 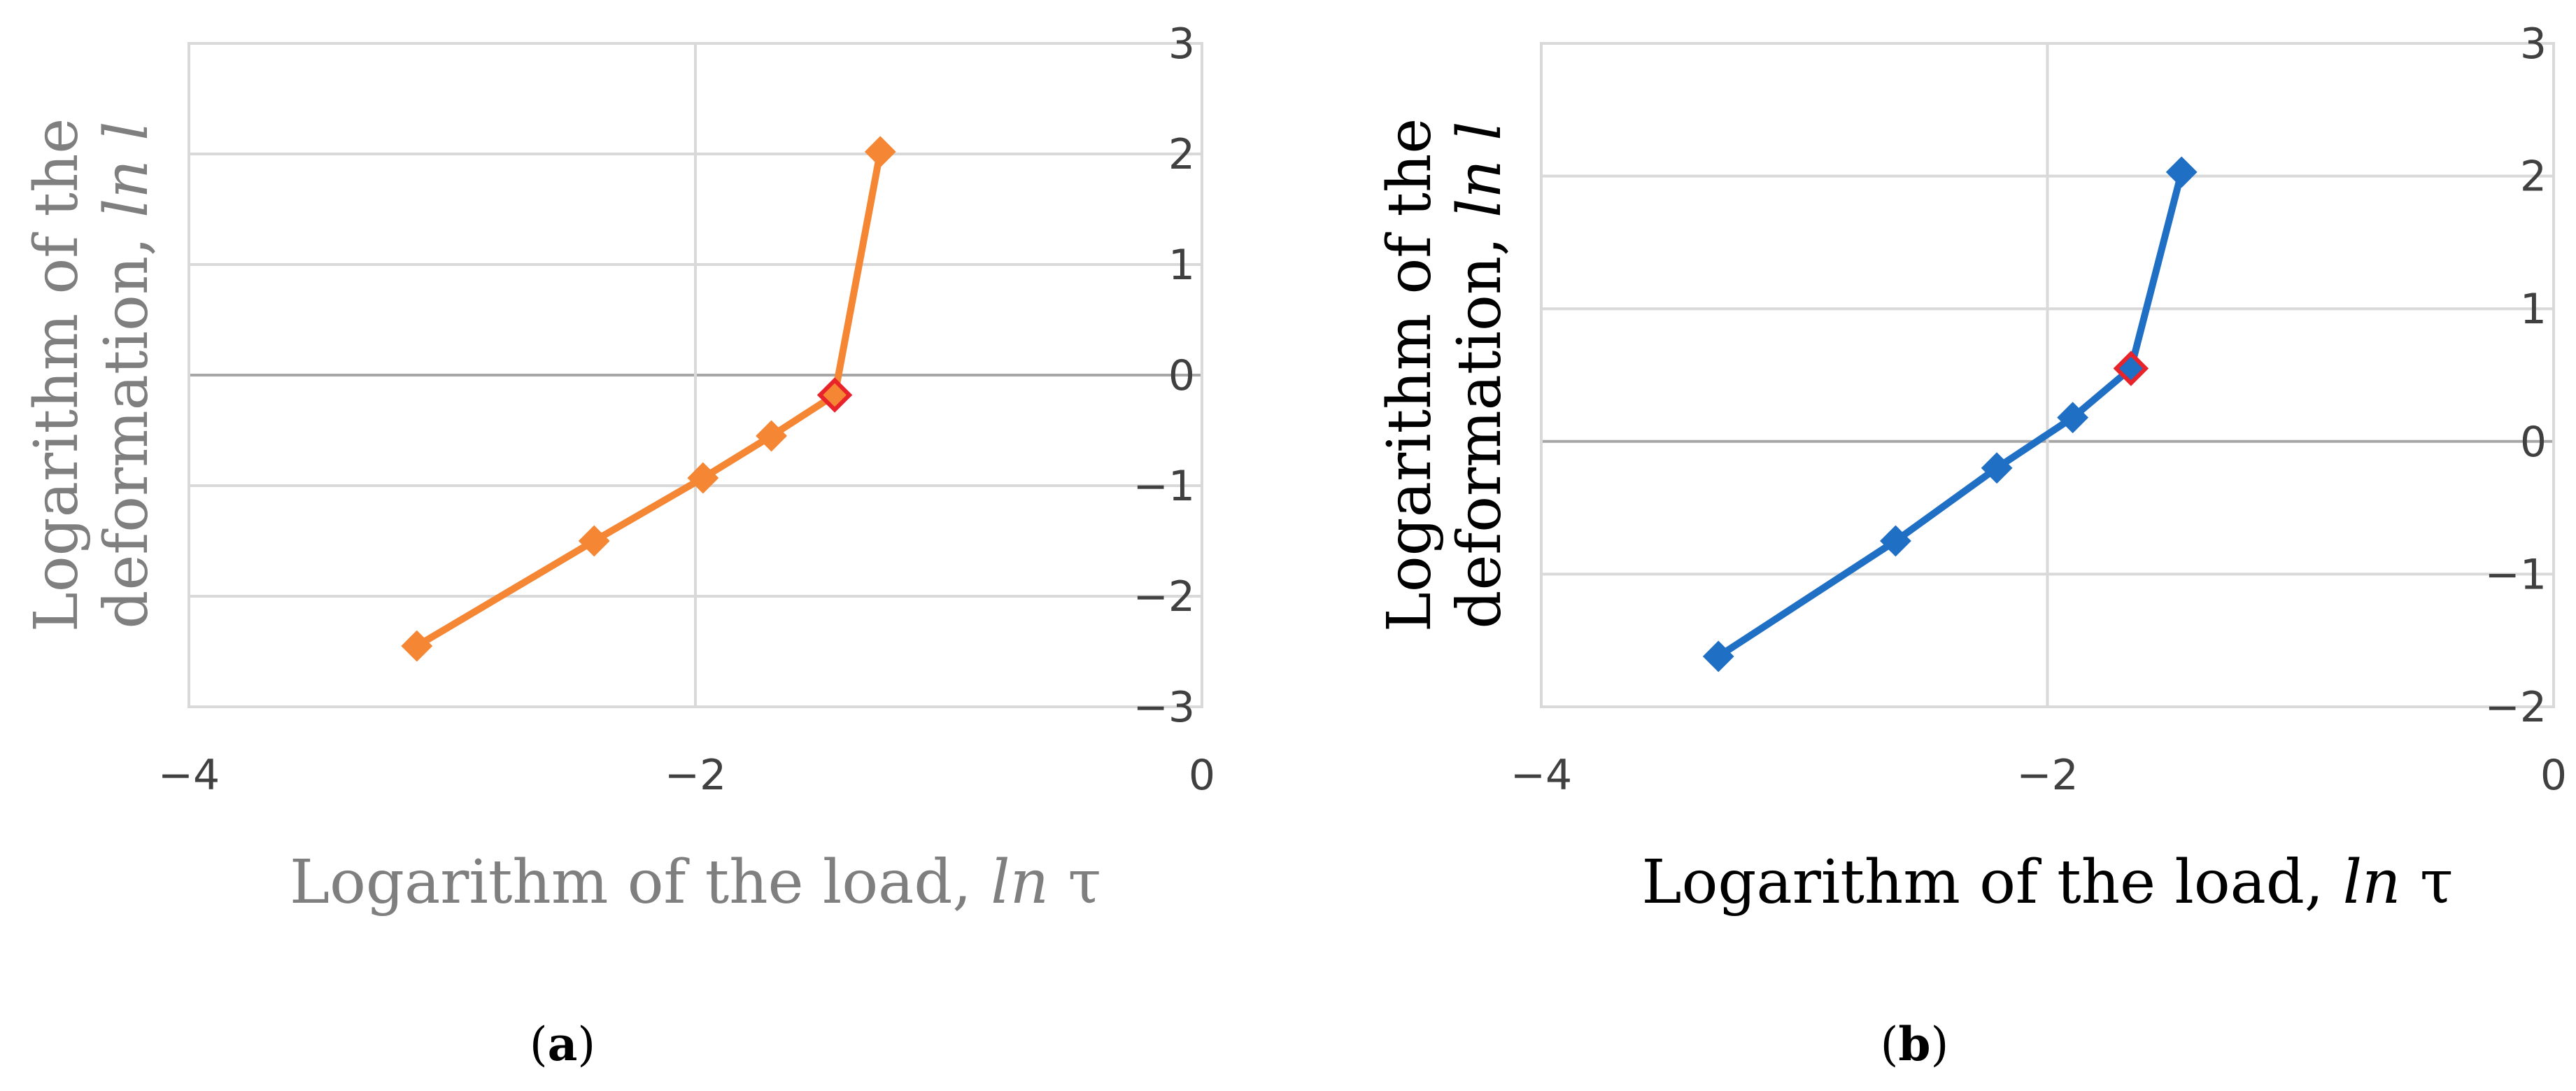 What do you see at coordinates (1164, 707) in the screenshot?
I see `y-tick-label: −3` at bounding box center [1164, 707].